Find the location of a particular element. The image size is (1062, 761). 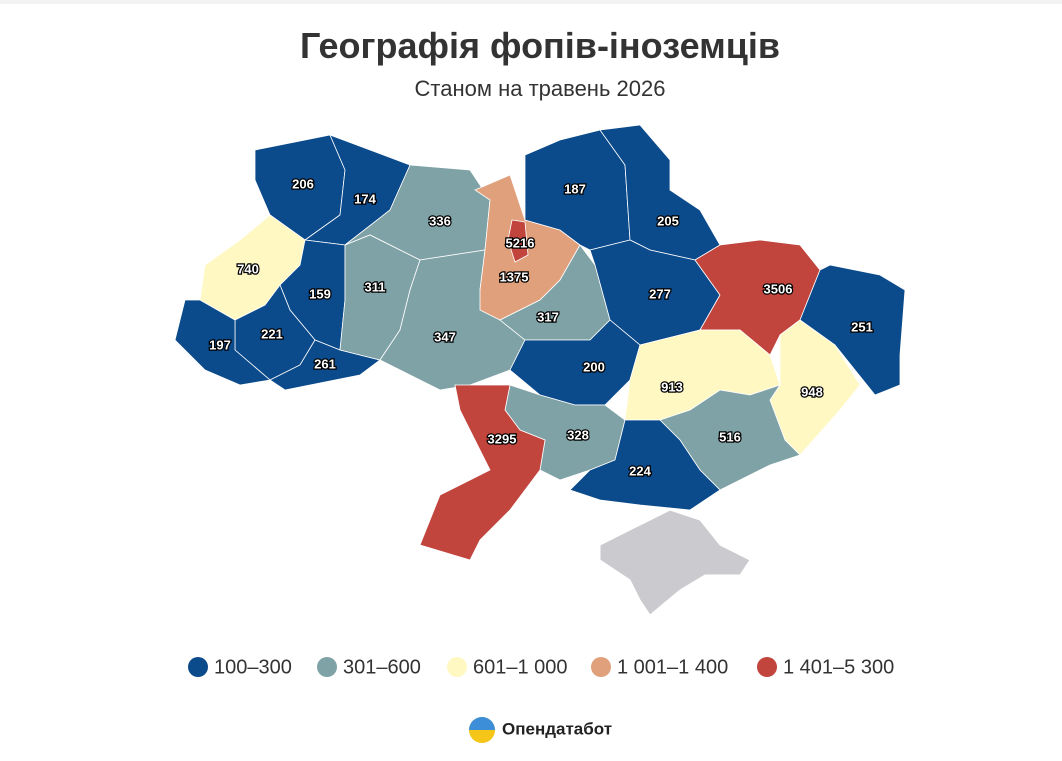

region-label: 3295 is located at coordinates (502, 438).